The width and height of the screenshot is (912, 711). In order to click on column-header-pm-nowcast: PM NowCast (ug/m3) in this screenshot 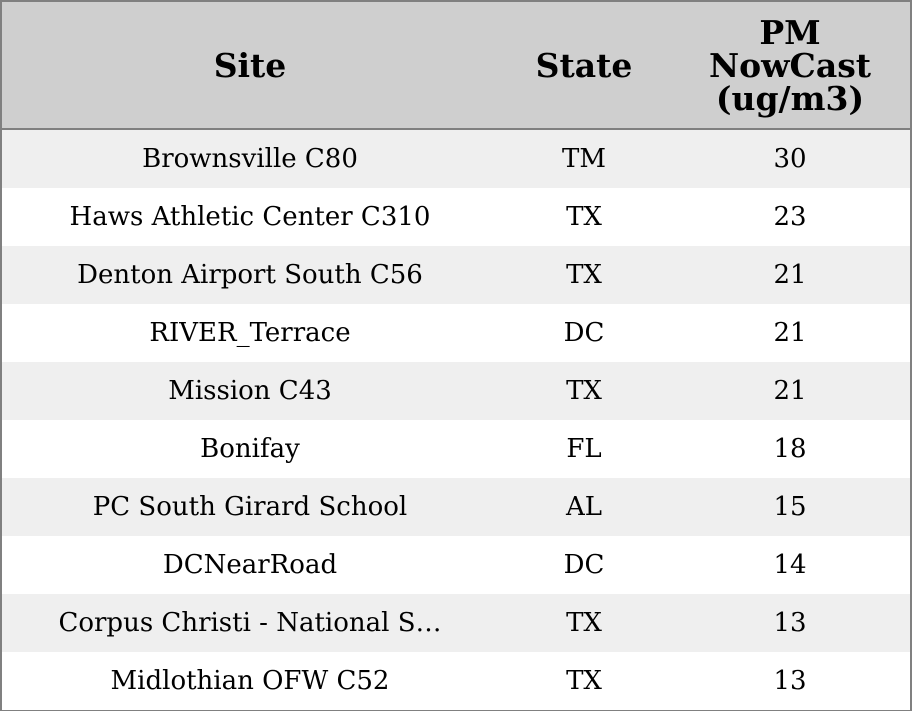, I will do `click(790, 66)`.